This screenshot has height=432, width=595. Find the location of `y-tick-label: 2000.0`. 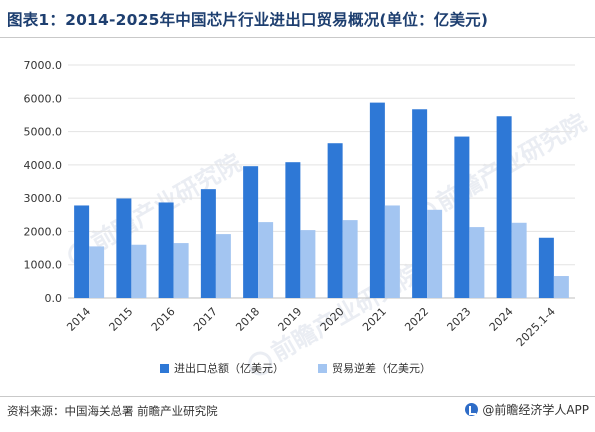

y-tick-label: 2000.0 is located at coordinates (43, 231).